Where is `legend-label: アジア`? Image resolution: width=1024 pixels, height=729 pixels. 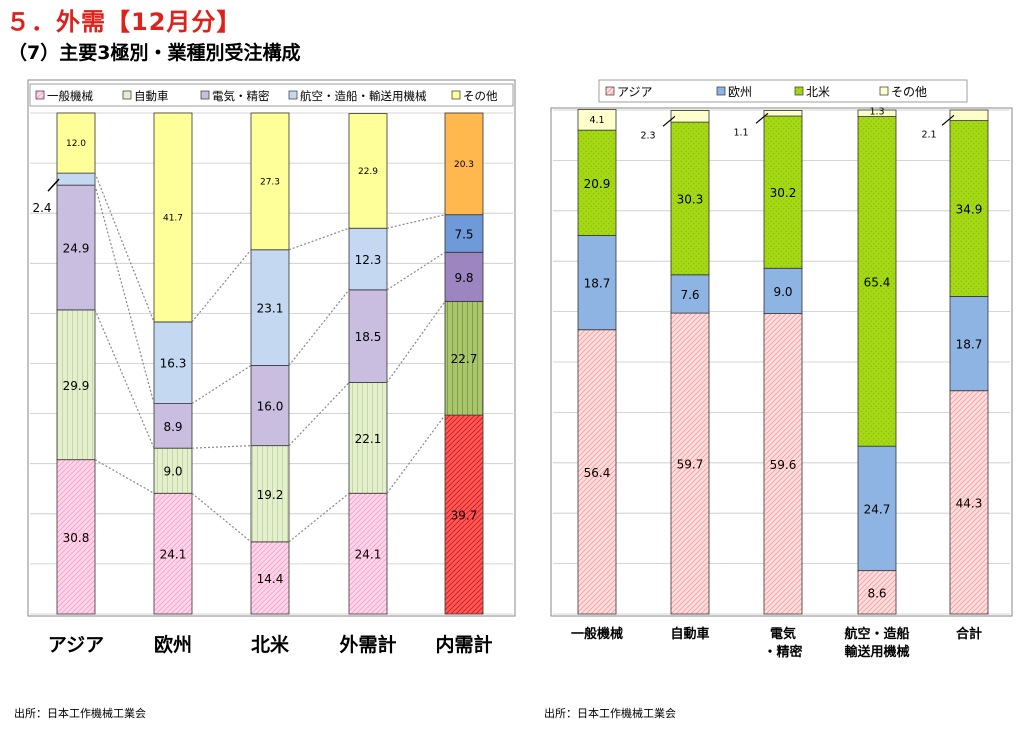
legend-label: アジア is located at coordinates (635, 92).